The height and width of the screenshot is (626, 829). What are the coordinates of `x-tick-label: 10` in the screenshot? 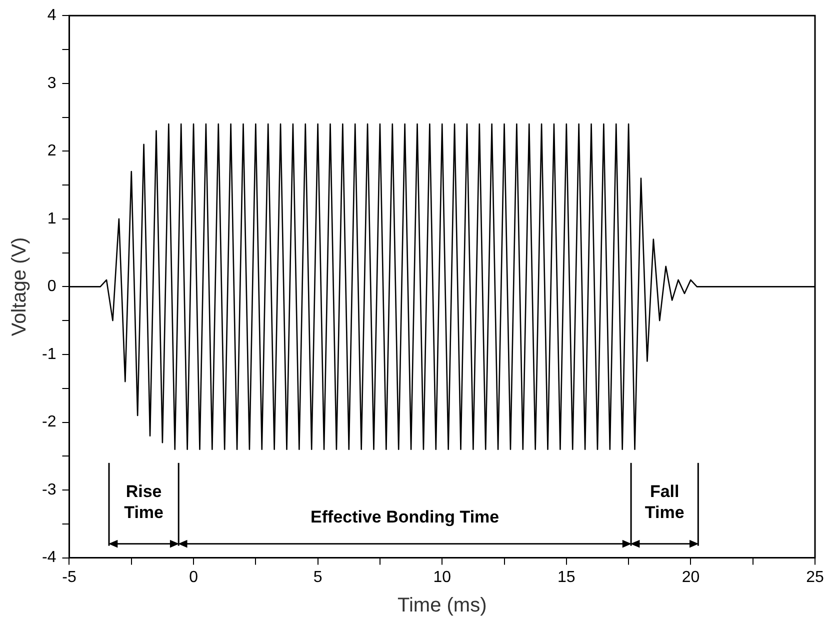 It's located at (442, 577).